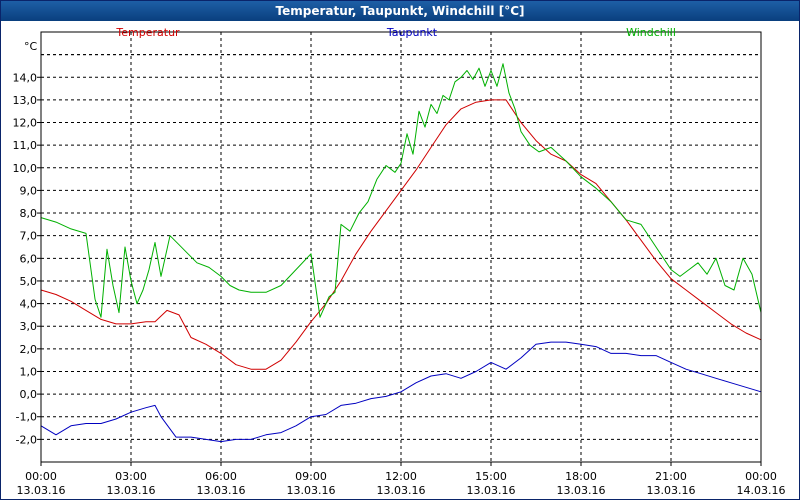  Describe the element at coordinates (29, 394) in the screenshot. I see `y-tick-label: 0,0` at that location.